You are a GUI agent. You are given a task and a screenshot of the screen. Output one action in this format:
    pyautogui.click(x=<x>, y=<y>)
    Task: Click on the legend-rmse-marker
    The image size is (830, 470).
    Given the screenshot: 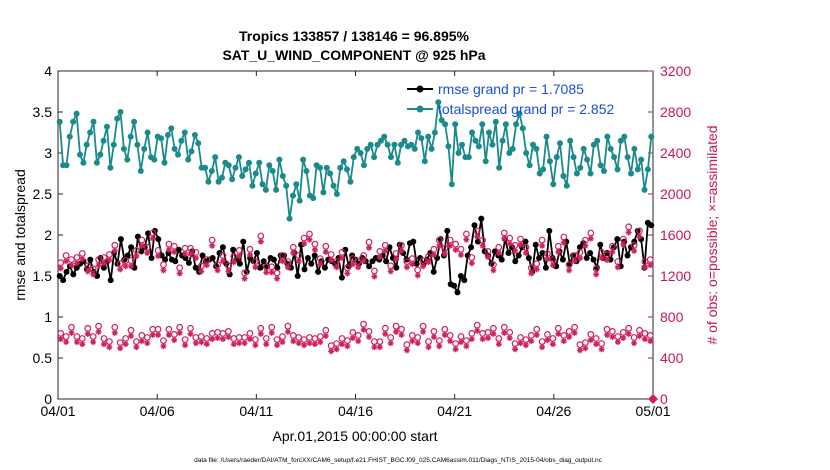 What is the action you would take?
    pyautogui.click(x=420, y=89)
    